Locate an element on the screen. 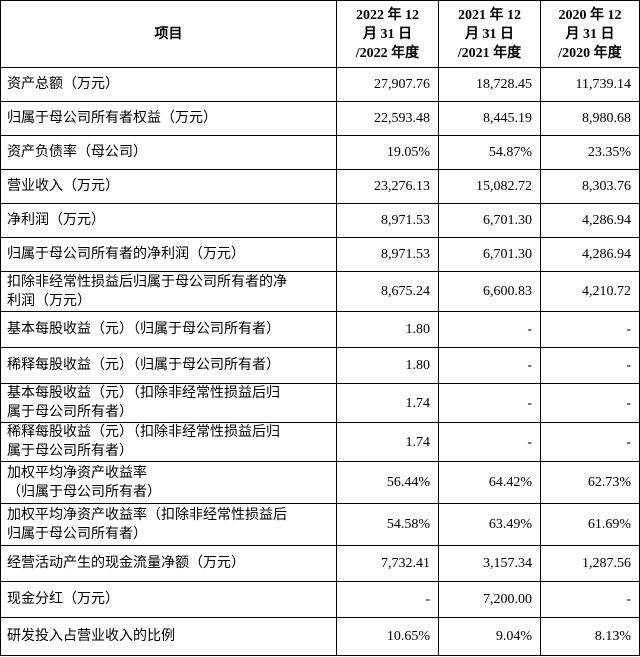 The height and width of the screenshot is (657, 640). table-row: 现金分红（万元） -7,200.00- is located at coordinates (320, 599).